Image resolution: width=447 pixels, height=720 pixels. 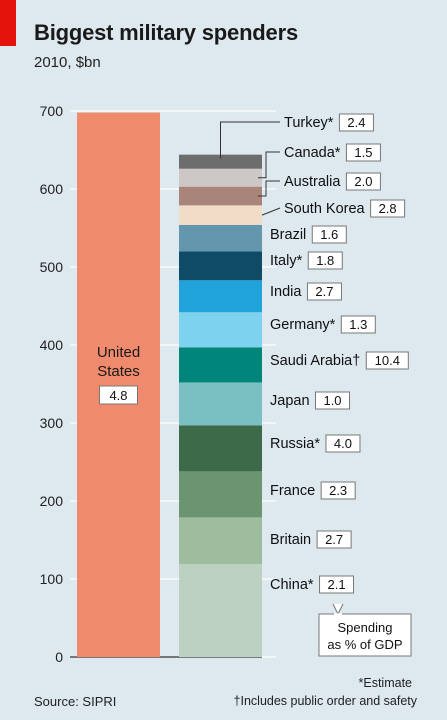 I want to click on gdp-value-germany: 1.3, so click(x=358, y=324).